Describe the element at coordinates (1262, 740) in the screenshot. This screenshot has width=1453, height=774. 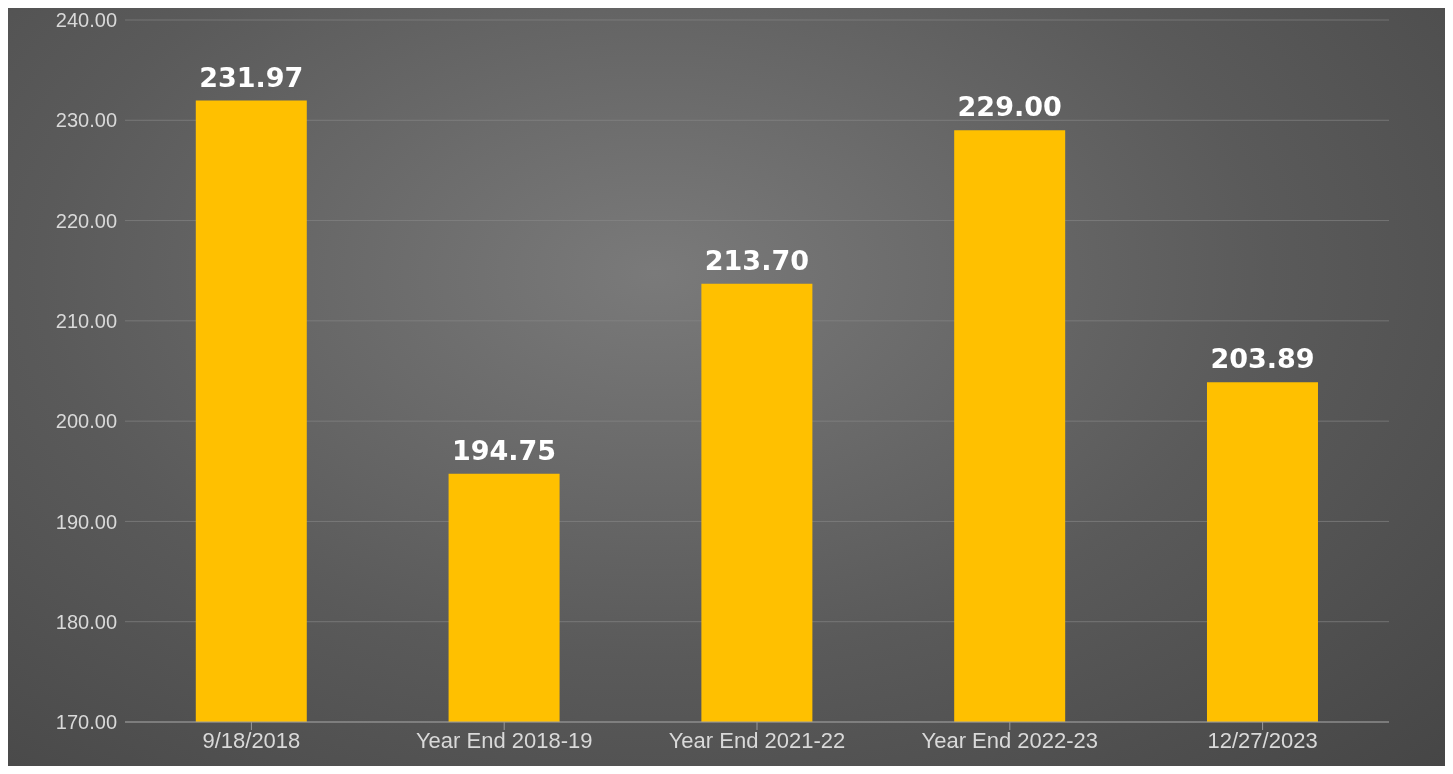
I see `x-tick-label: 12/27/2023` at that location.